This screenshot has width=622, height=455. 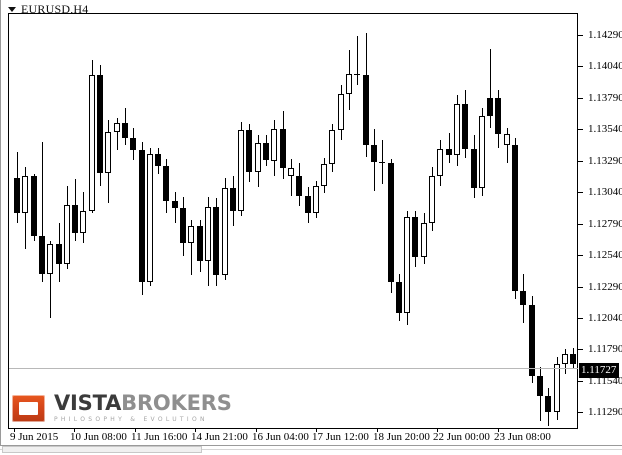 What do you see at coordinates (293, 428) in the screenshot?
I see `time-axis-line` at bounding box center [293, 428].